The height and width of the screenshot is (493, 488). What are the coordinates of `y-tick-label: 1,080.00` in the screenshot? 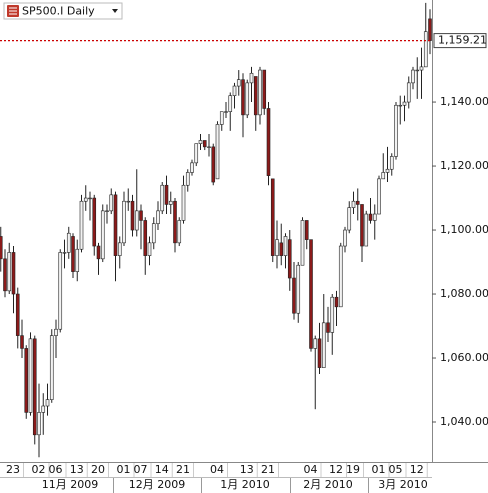 It's located at (464, 293).